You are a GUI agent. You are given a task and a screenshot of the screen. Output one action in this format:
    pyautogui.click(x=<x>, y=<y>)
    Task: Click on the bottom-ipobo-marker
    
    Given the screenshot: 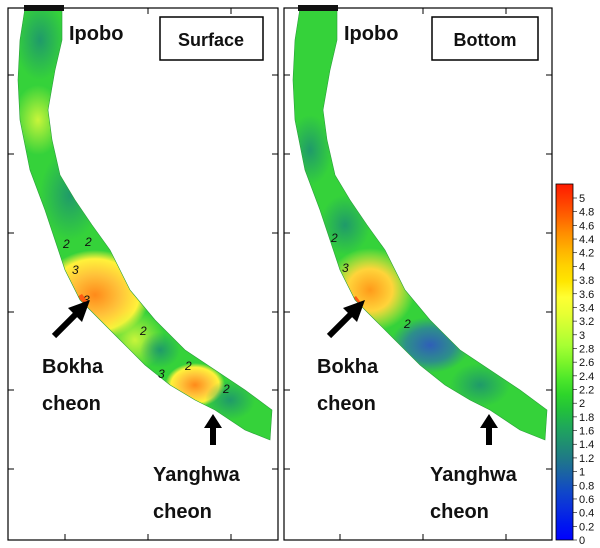 What is the action you would take?
    pyautogui.click(x=318, y=8)
    